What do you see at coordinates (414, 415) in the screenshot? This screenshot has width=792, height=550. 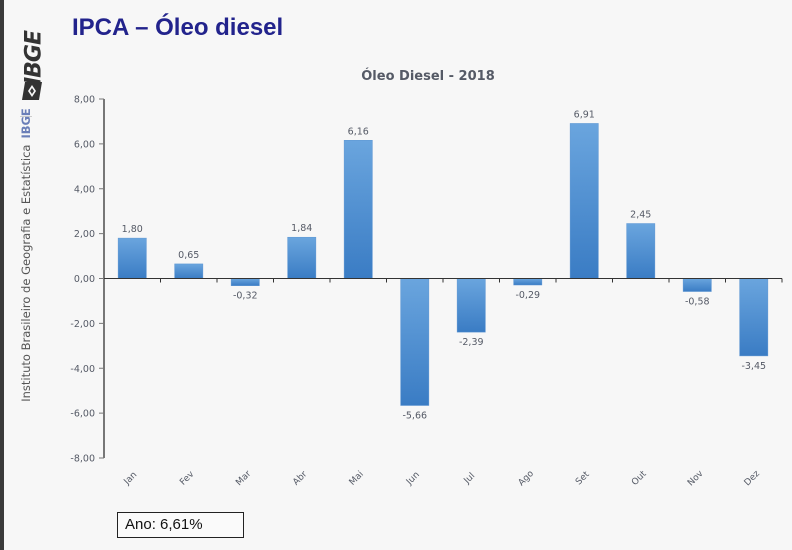 I see `data-label-jun: -5,66` at bounding box center [414, 415].